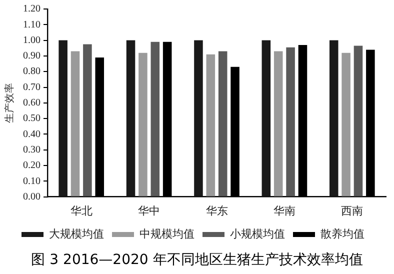 Image resolution: width=394 pixels, height=274 pixels. Describe the element at coordinates (31, 24) in the screenshot. I see `y-tick-label: 1.10` at that location.